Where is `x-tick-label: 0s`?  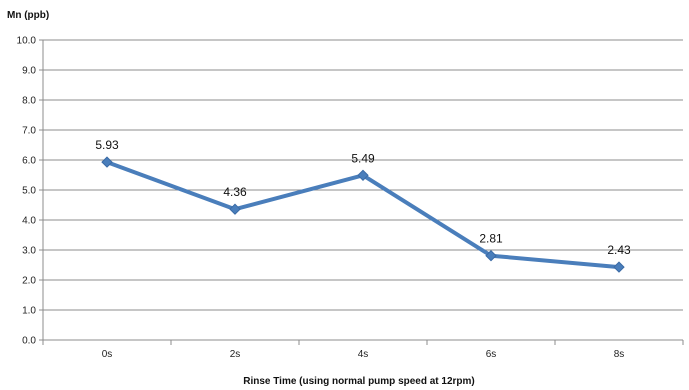 x-tick-label: 0s is located at coordinates (107, 354).